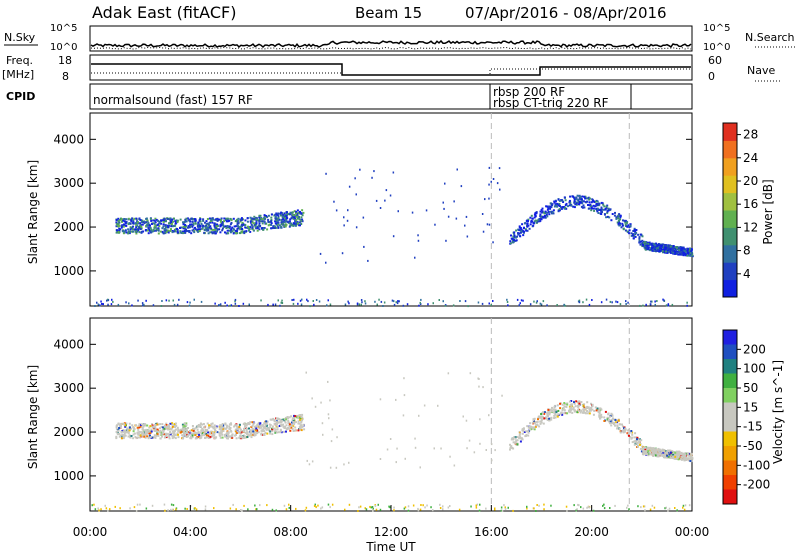 The width and height of the screenshot is (800, 554). Describe the element at coordinates (730, 253) in the screenshot. I see `power-colorbar-segment` at that location.